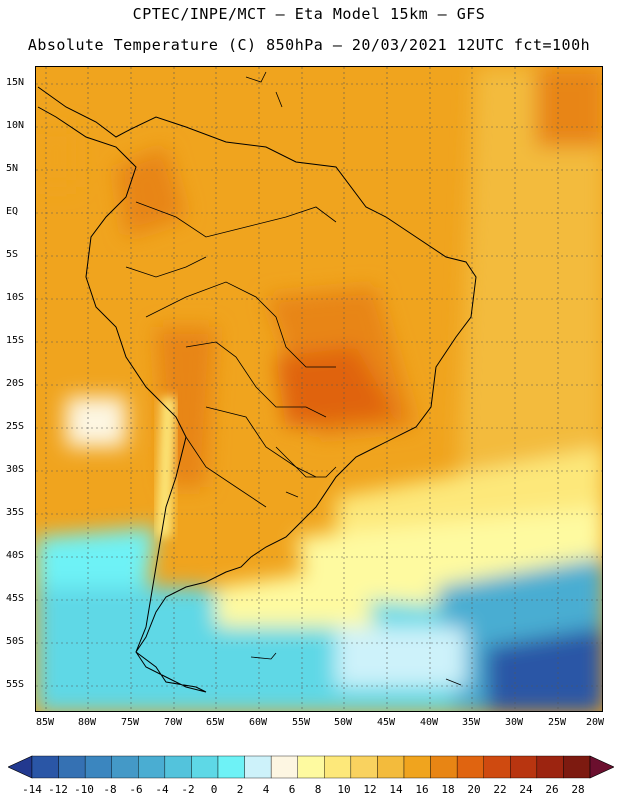 The width and height of the screenshot is (618, 800). I want to click on lon-label: 50W, so click(343, 722).